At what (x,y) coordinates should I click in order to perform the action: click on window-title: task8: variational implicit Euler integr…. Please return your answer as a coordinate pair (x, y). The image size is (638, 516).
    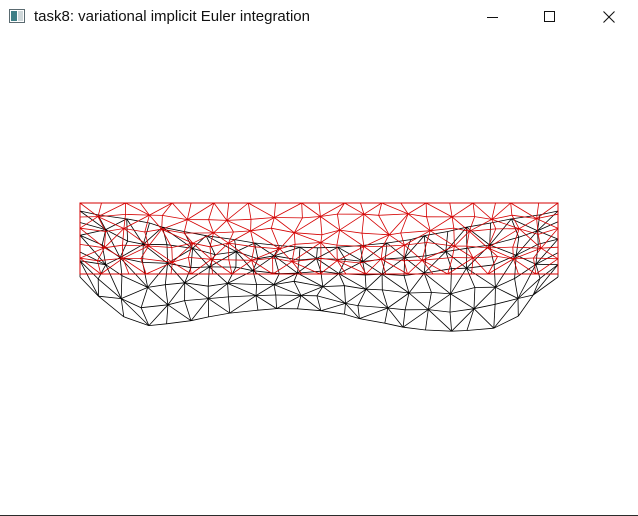
    Looking at the image, I should click on (172, 16).